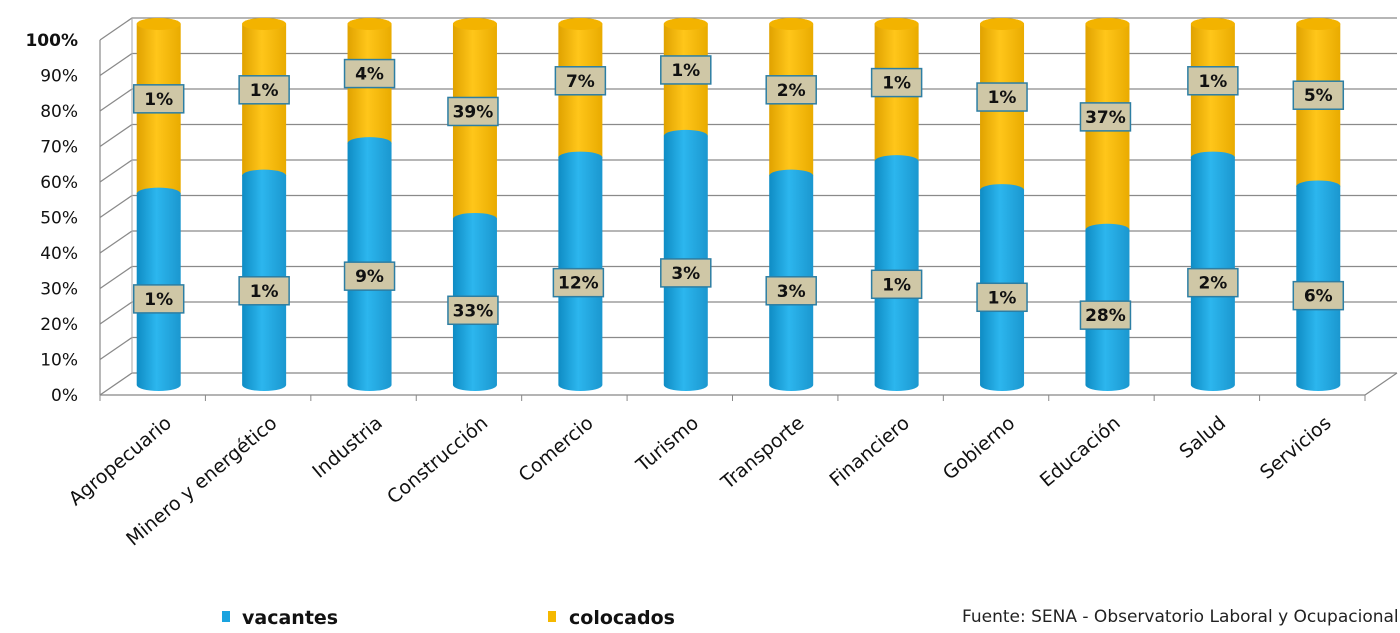 The width and height of the screenshot is (1400, 633). What do you see at coordinates (552, 616) in the screenshot?
I see `legend-swatch-colocados` at bounding box center [552, 616].